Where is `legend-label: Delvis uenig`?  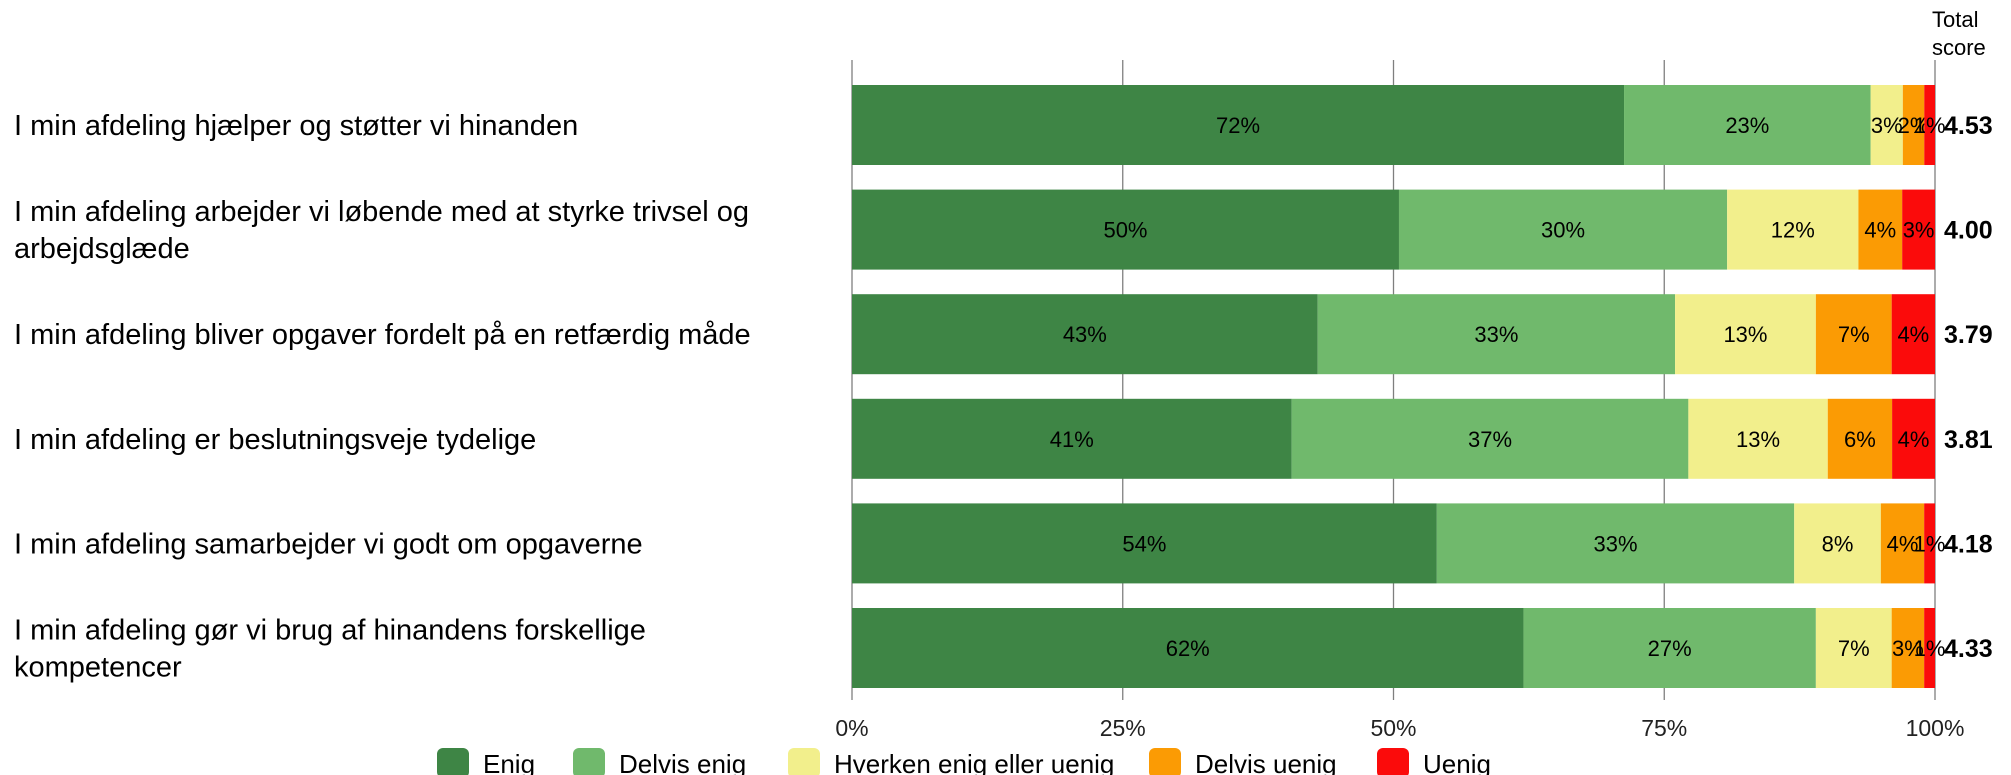 legend-label: Delvis uenig is located at coordinates (1266, 762).